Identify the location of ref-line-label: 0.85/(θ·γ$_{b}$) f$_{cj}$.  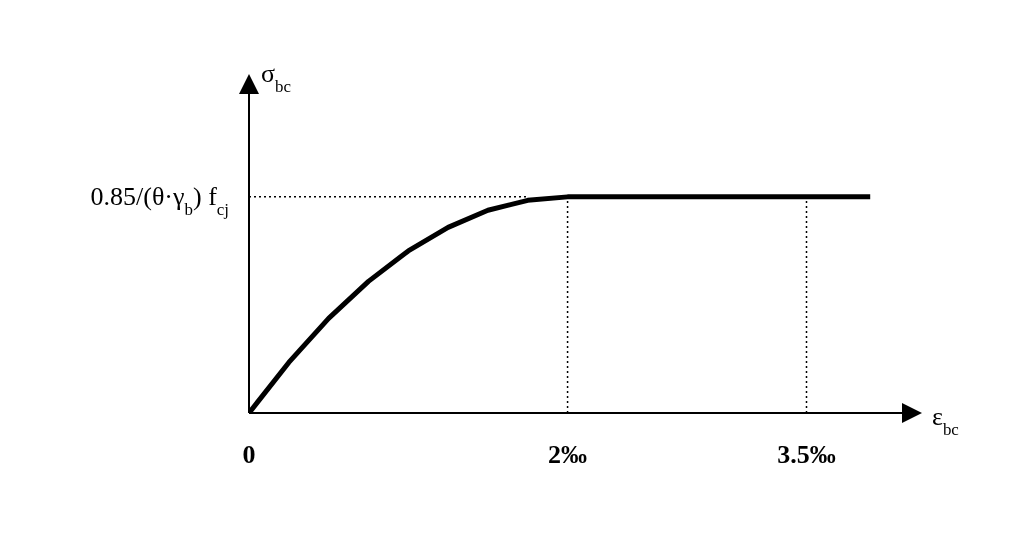
(159, 200).